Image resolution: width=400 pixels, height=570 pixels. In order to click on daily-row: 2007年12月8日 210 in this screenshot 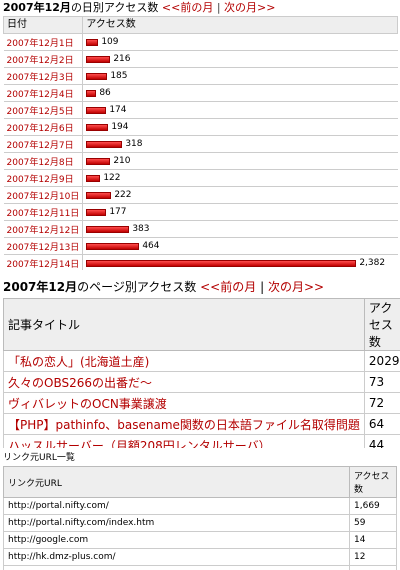, I will do `click(200, 161)`.